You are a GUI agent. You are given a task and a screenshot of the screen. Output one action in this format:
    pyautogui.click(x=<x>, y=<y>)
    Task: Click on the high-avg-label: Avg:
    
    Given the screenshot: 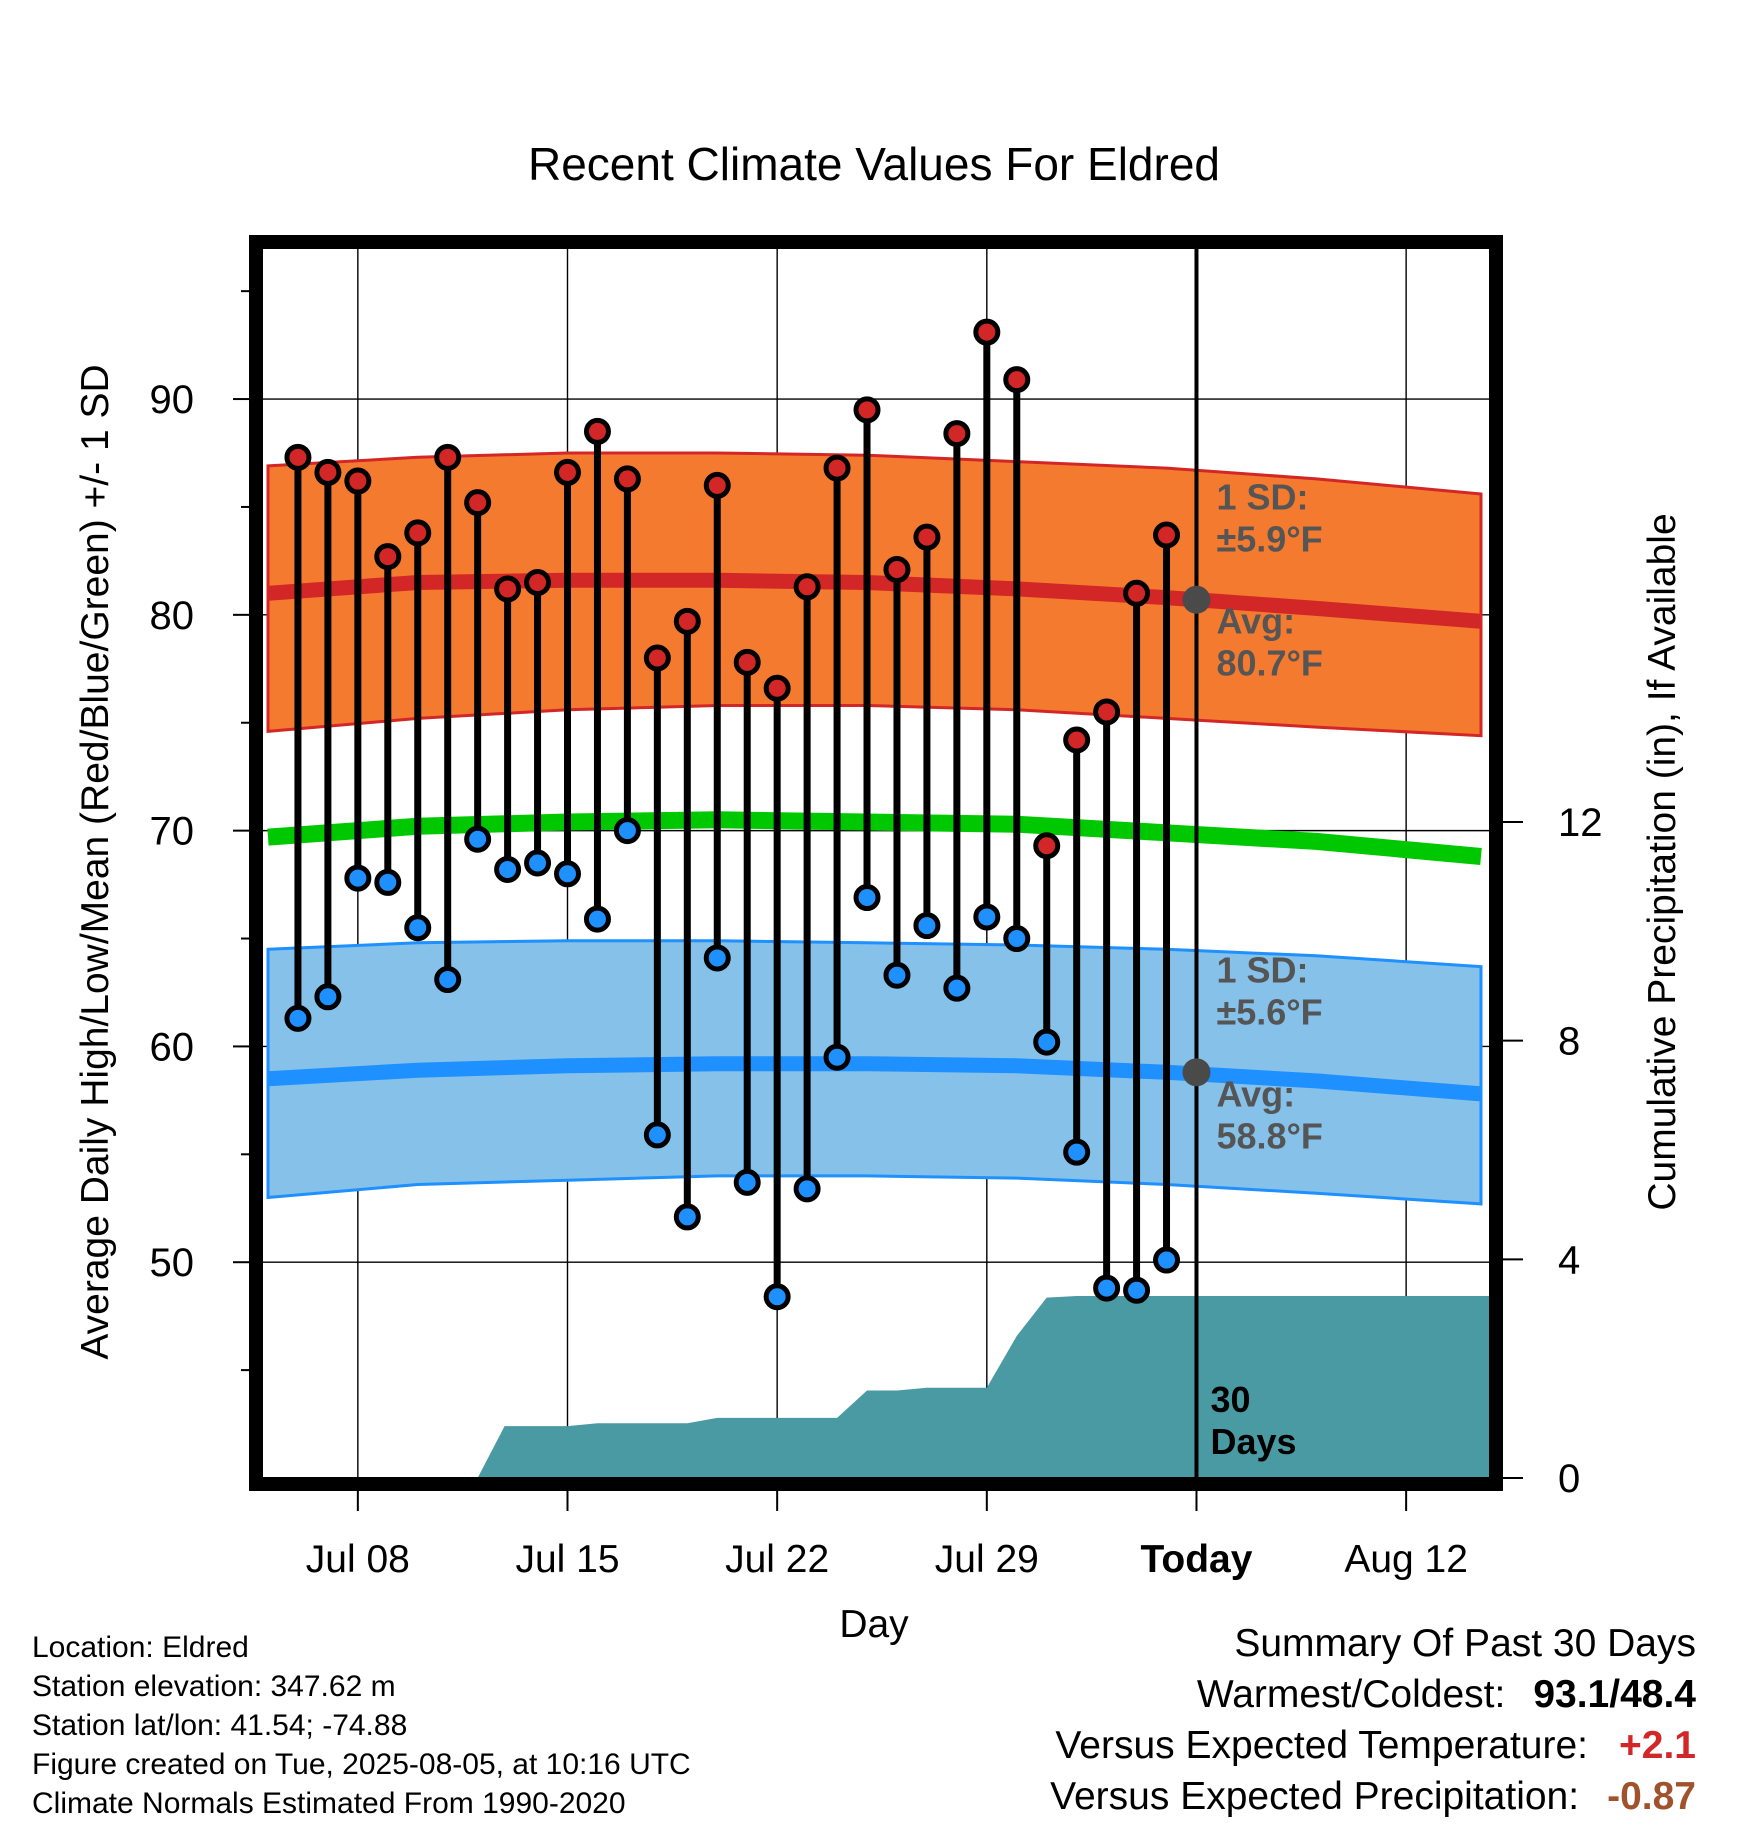 What is the action you would take?
    pyautogui.click(x=1255, y=621)
    